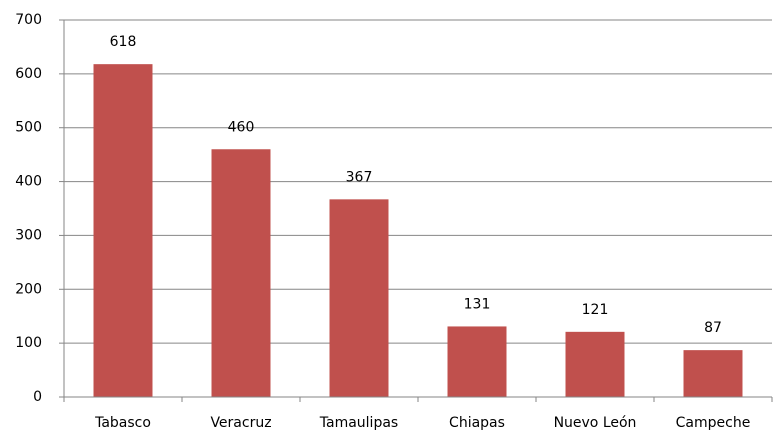  I want to click on y-tick-label: 700, so click(28, 20).